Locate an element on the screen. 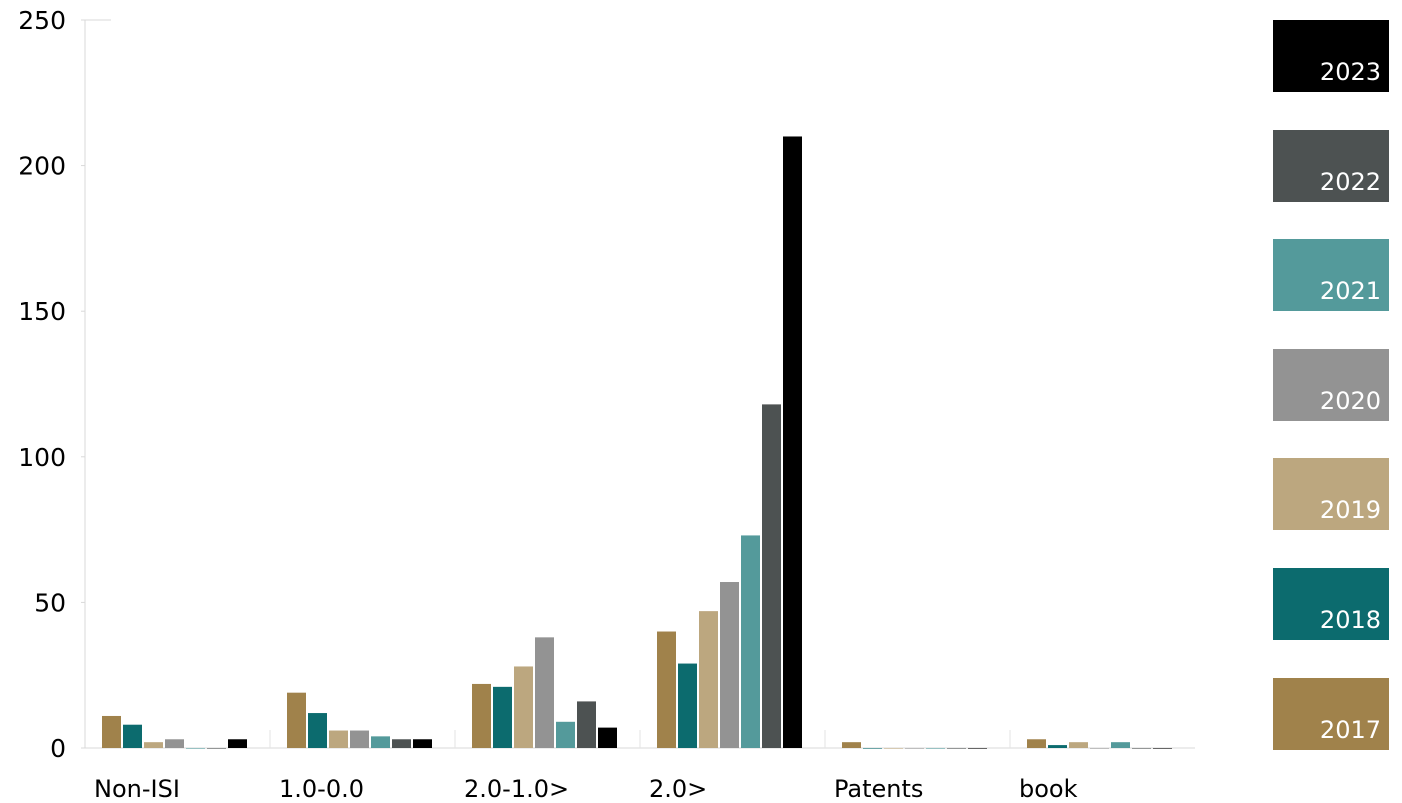 The height and width of the screenshot is (803, 1402). legend-label: 2017 is located at coordinates (1350, 729).